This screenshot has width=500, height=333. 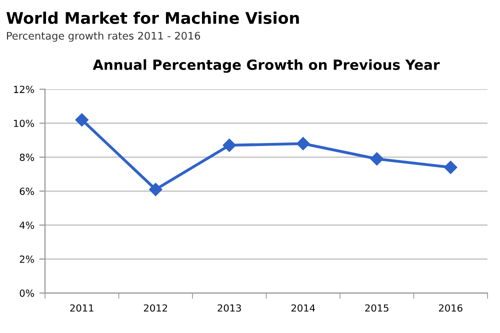 I want to click on chart-title: Annual Percentage Growth on Previous Year, so click(x=266, y=66).